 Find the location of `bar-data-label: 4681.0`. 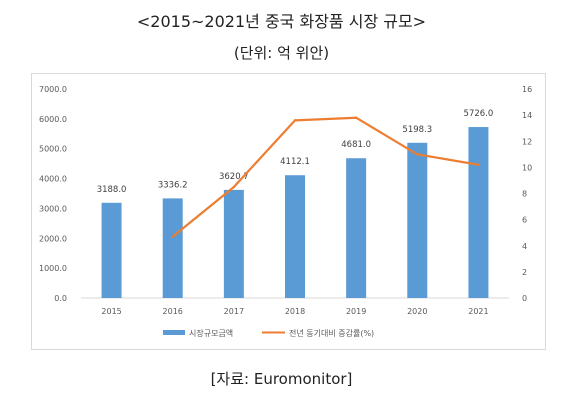

bar-data-label: 4681.0 is located at coordinates (356, 145).